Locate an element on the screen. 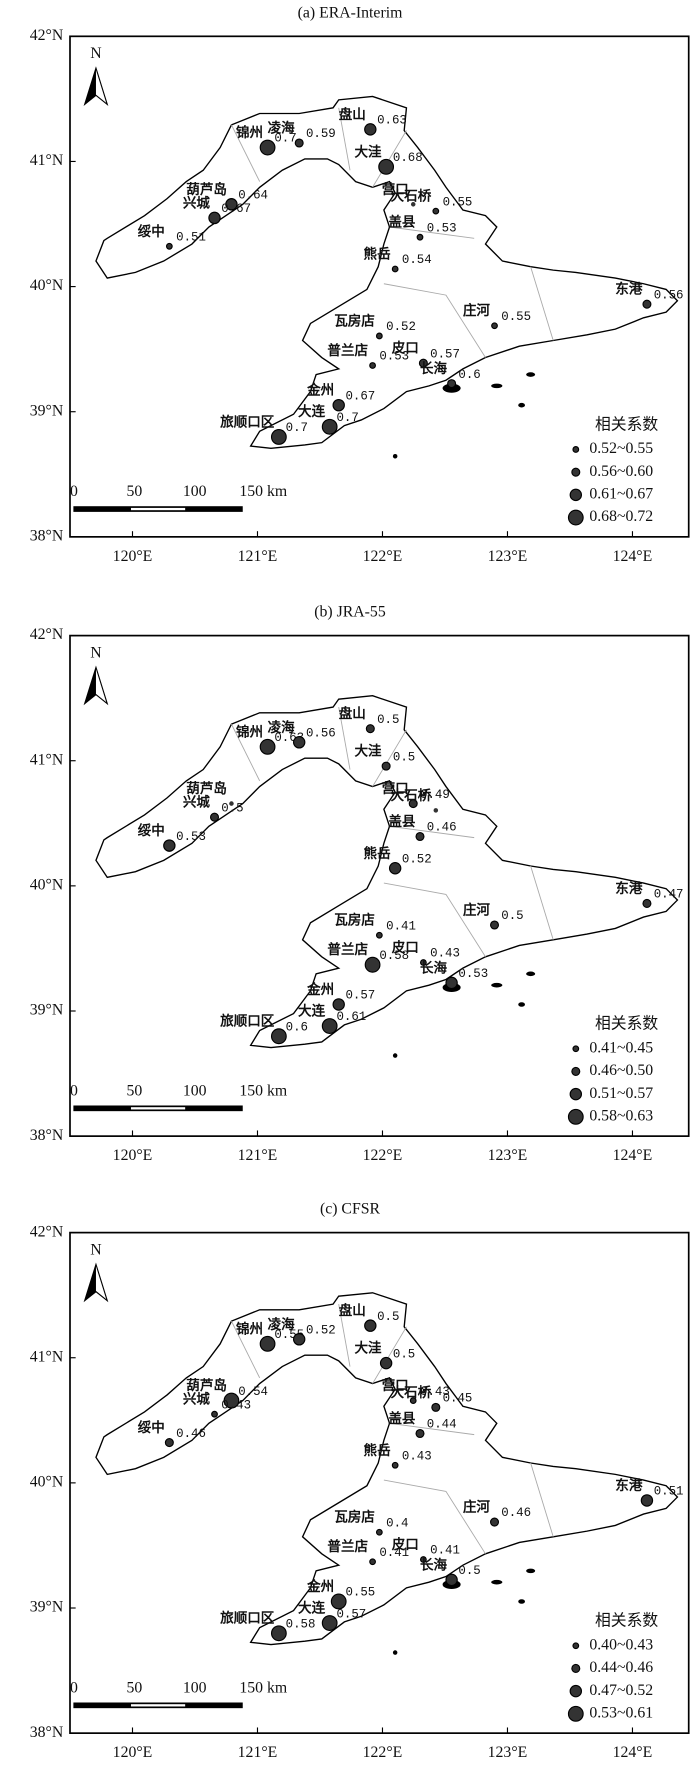 The height and width of the screenshot is (1774, 700). y-tick-label: 40°N is located at coordinates (47, 884).